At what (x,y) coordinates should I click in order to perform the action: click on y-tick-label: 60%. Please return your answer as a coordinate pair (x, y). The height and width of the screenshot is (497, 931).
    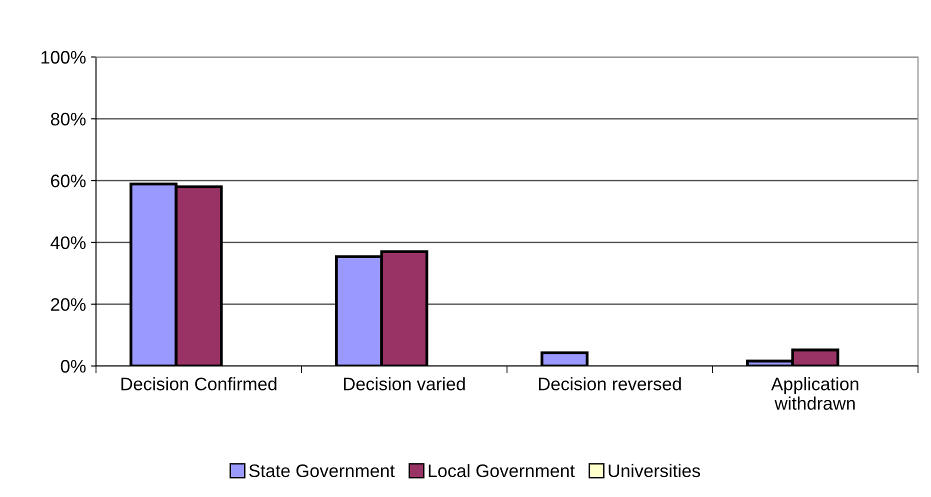
    Looking at the image, I should click on (68, 181).